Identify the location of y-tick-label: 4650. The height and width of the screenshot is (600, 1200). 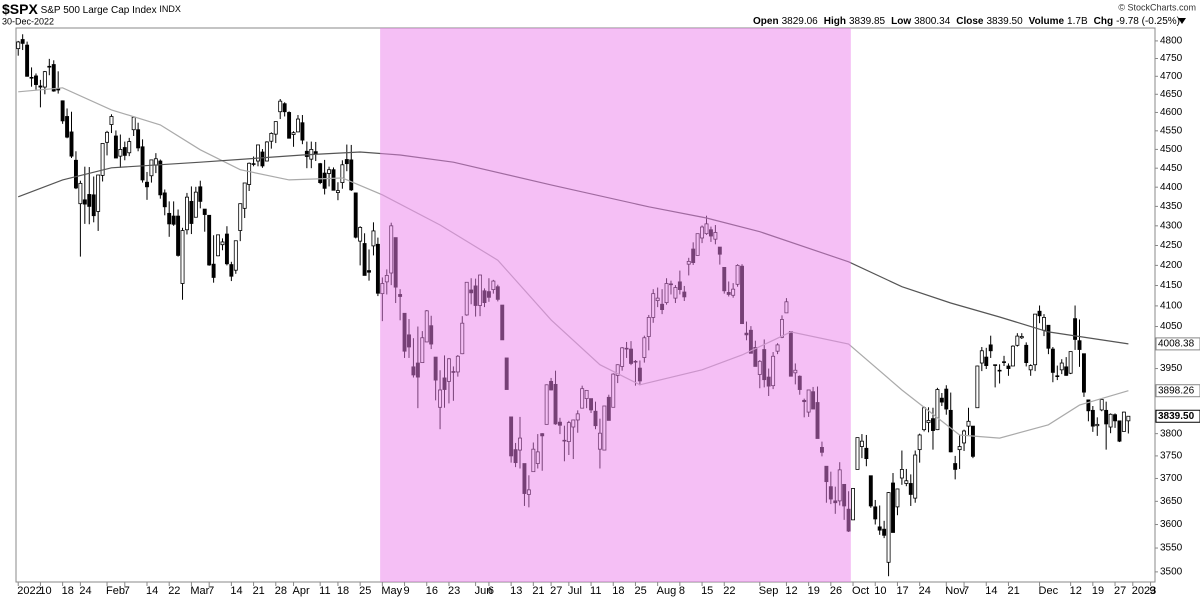
(1171, 94).